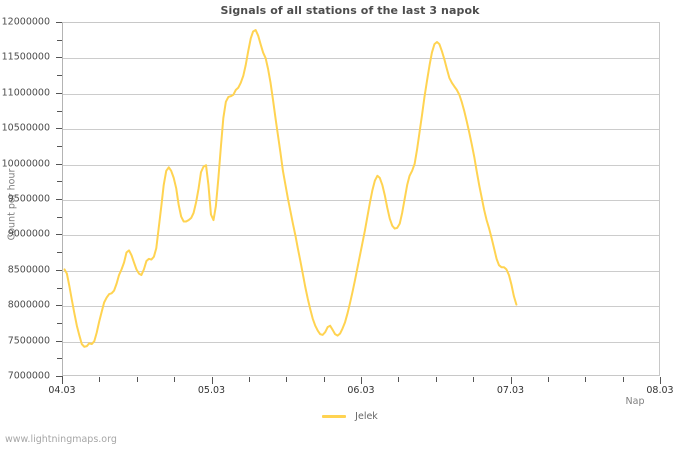 Image resolution: width=700 pixels, height=450 pixels. What do you see at coordinates (28, 234) in the screenshot?
I see `y-axis-tick-label: 9000000` at bounding box center [28, 234].